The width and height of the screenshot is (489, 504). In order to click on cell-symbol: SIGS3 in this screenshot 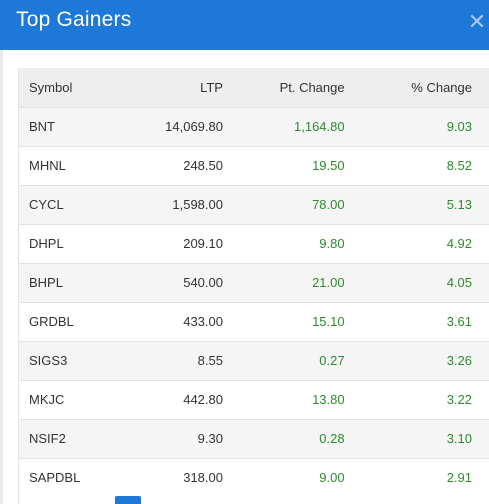, I will do `click(48, 360)`.